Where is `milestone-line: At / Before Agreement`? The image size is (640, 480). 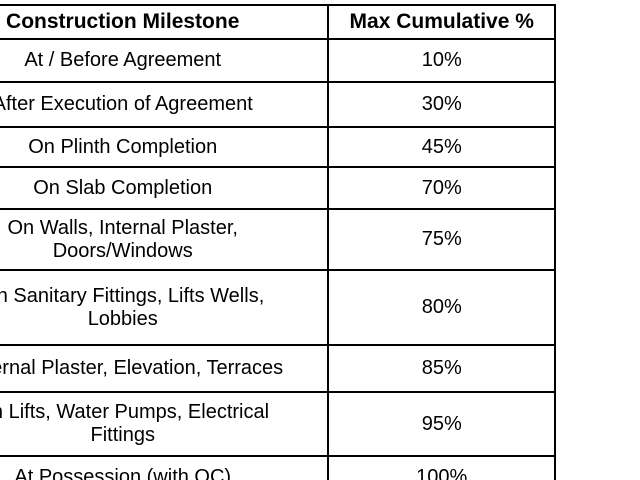
milestone-line: At / Before Agreement is located at coordinates (123, 60).